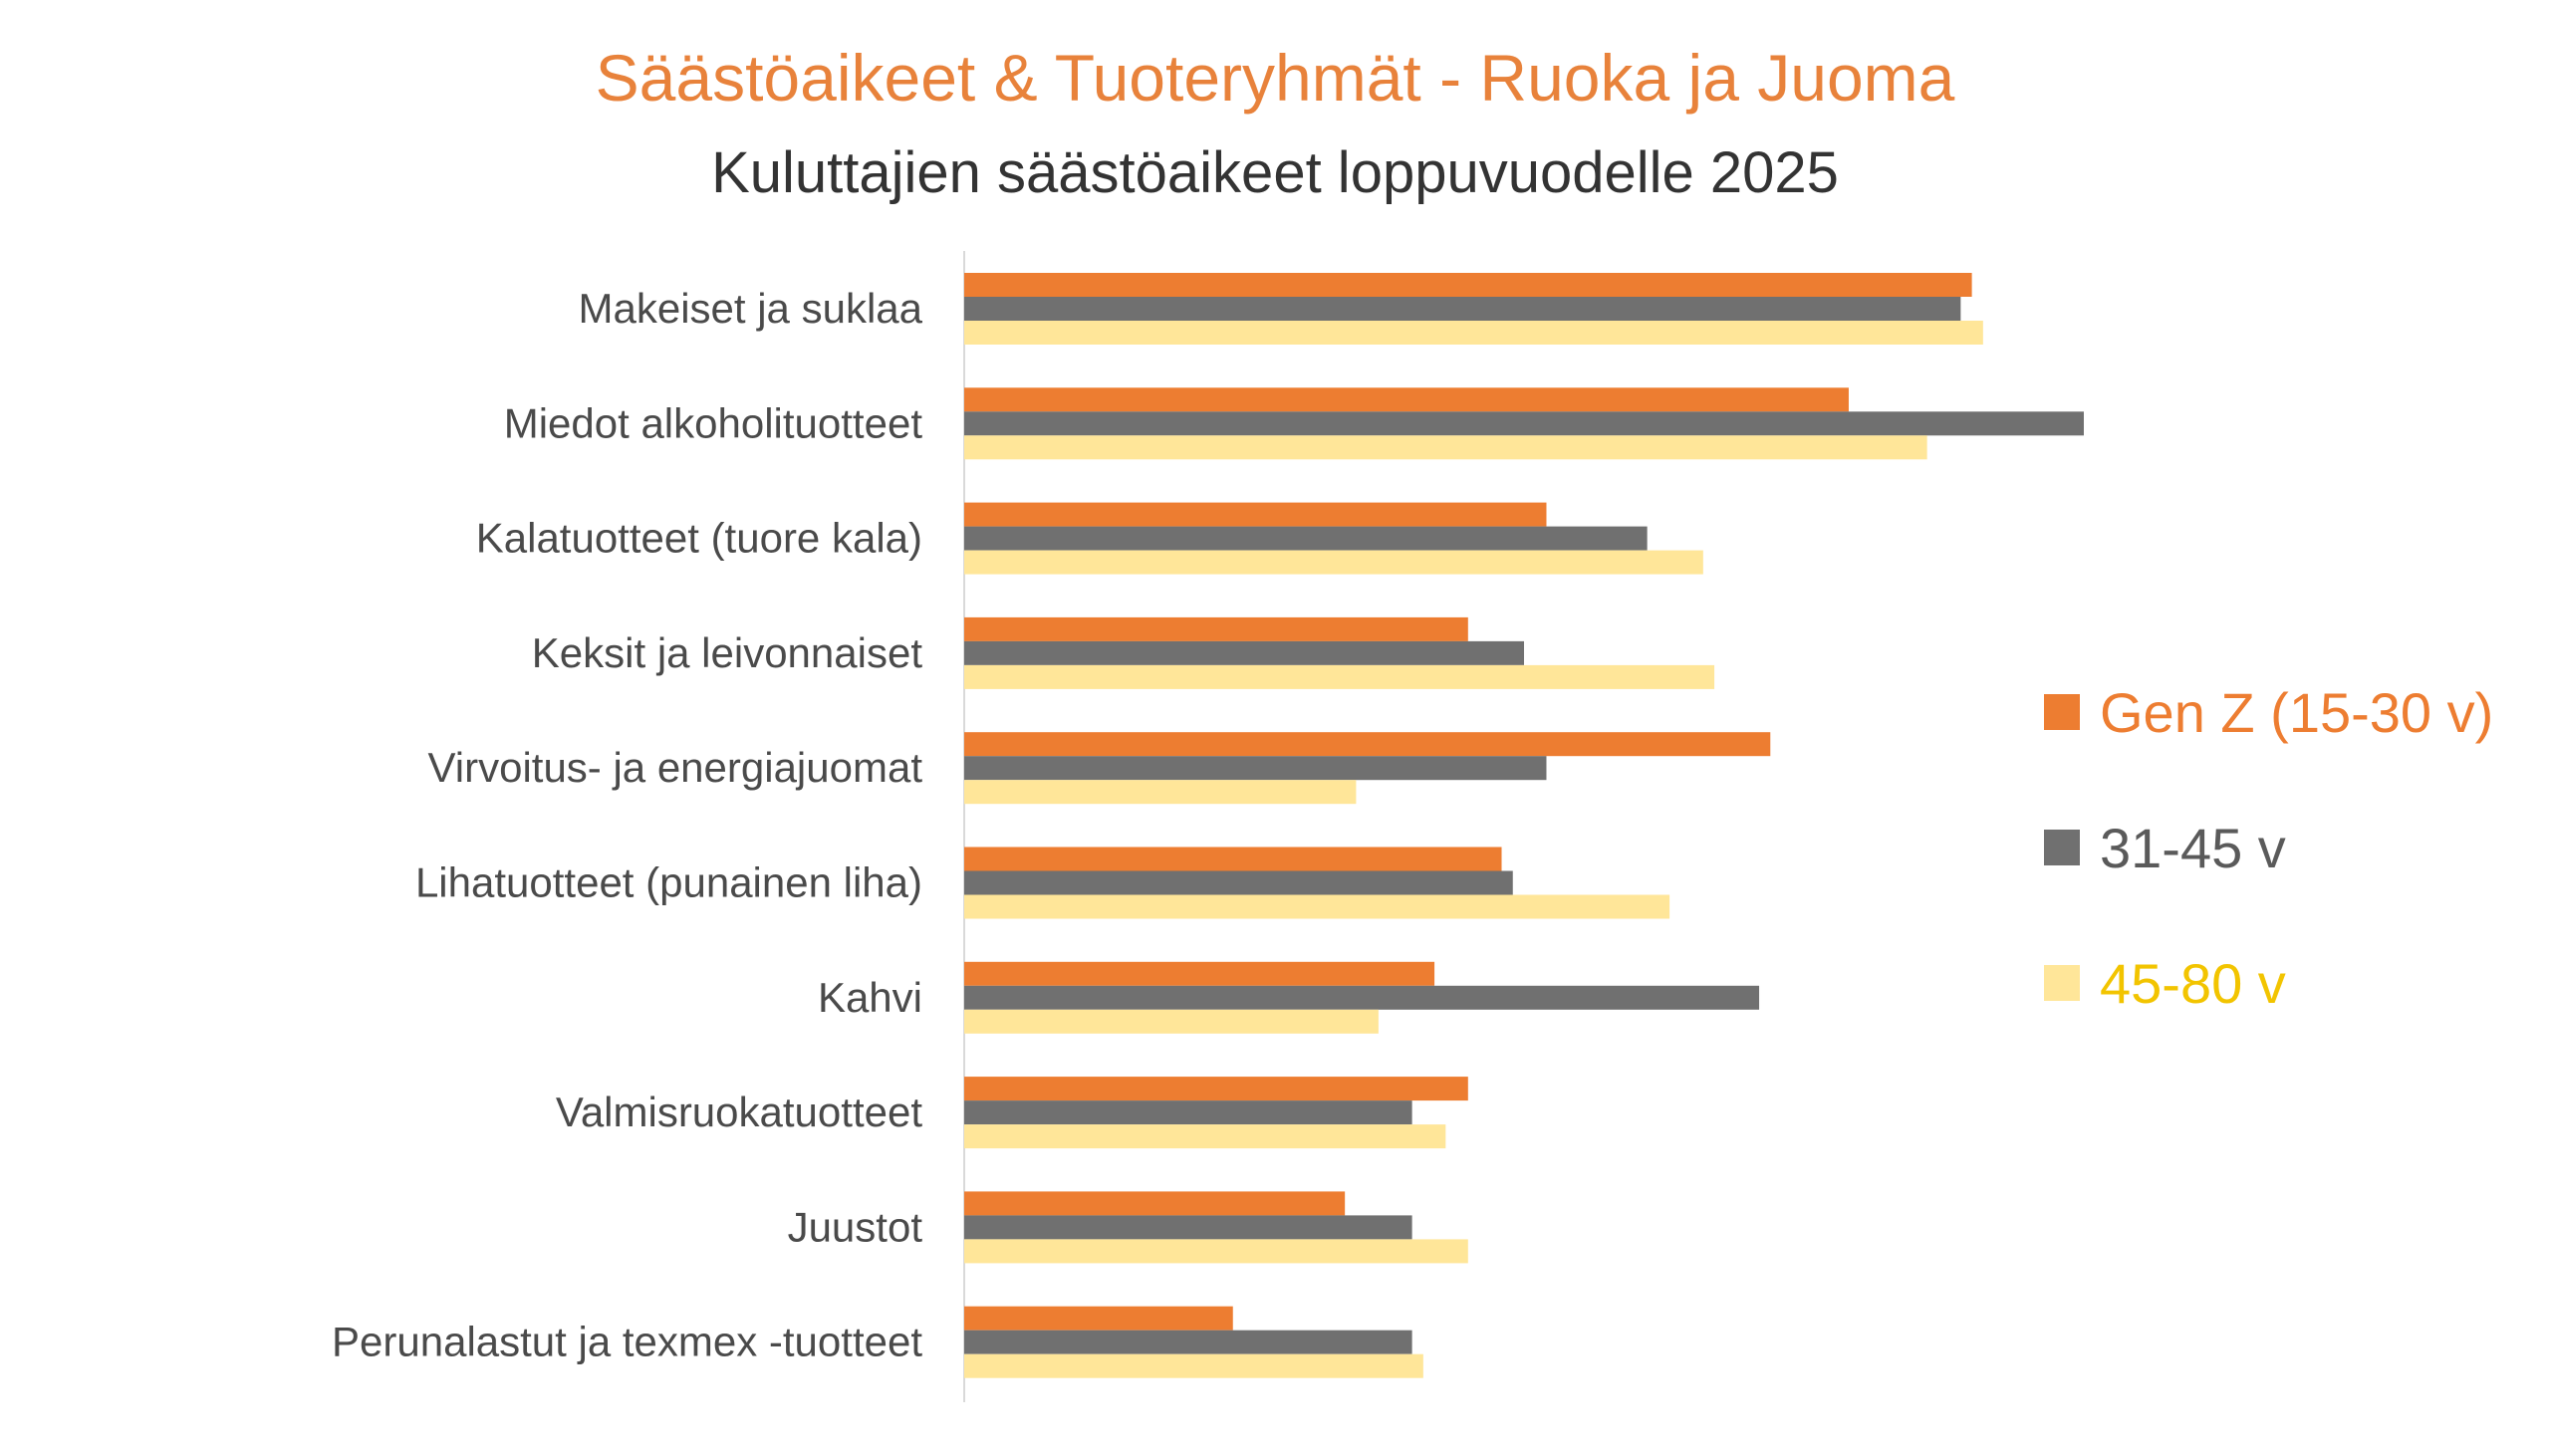  I want to click on category-label: Juustot, so click(855, 1226).